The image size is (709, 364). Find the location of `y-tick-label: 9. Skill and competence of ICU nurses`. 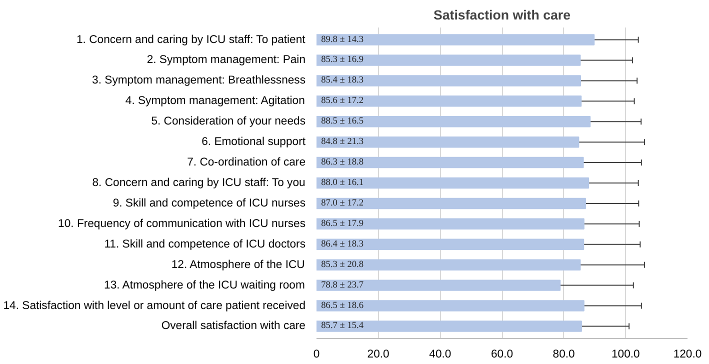

y-tick-label: 9. Skill and competence of ICU nurses is located at coordinates (209, 203).